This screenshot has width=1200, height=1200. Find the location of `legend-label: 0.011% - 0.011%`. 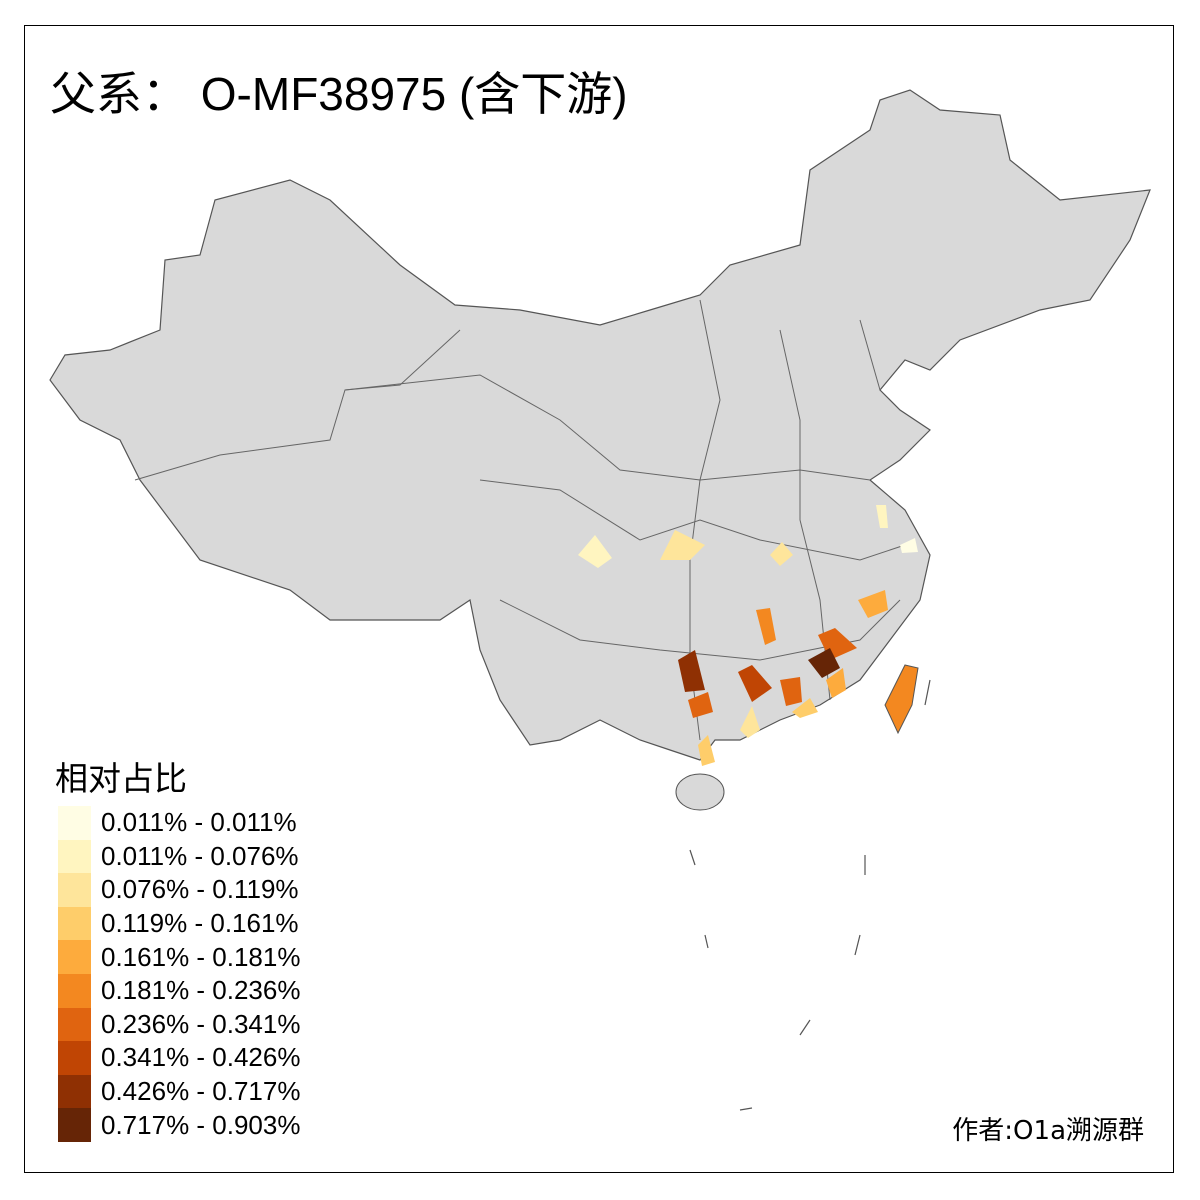

legend-label: 0.011% - 0.011% is located at coordinates (199, 822).